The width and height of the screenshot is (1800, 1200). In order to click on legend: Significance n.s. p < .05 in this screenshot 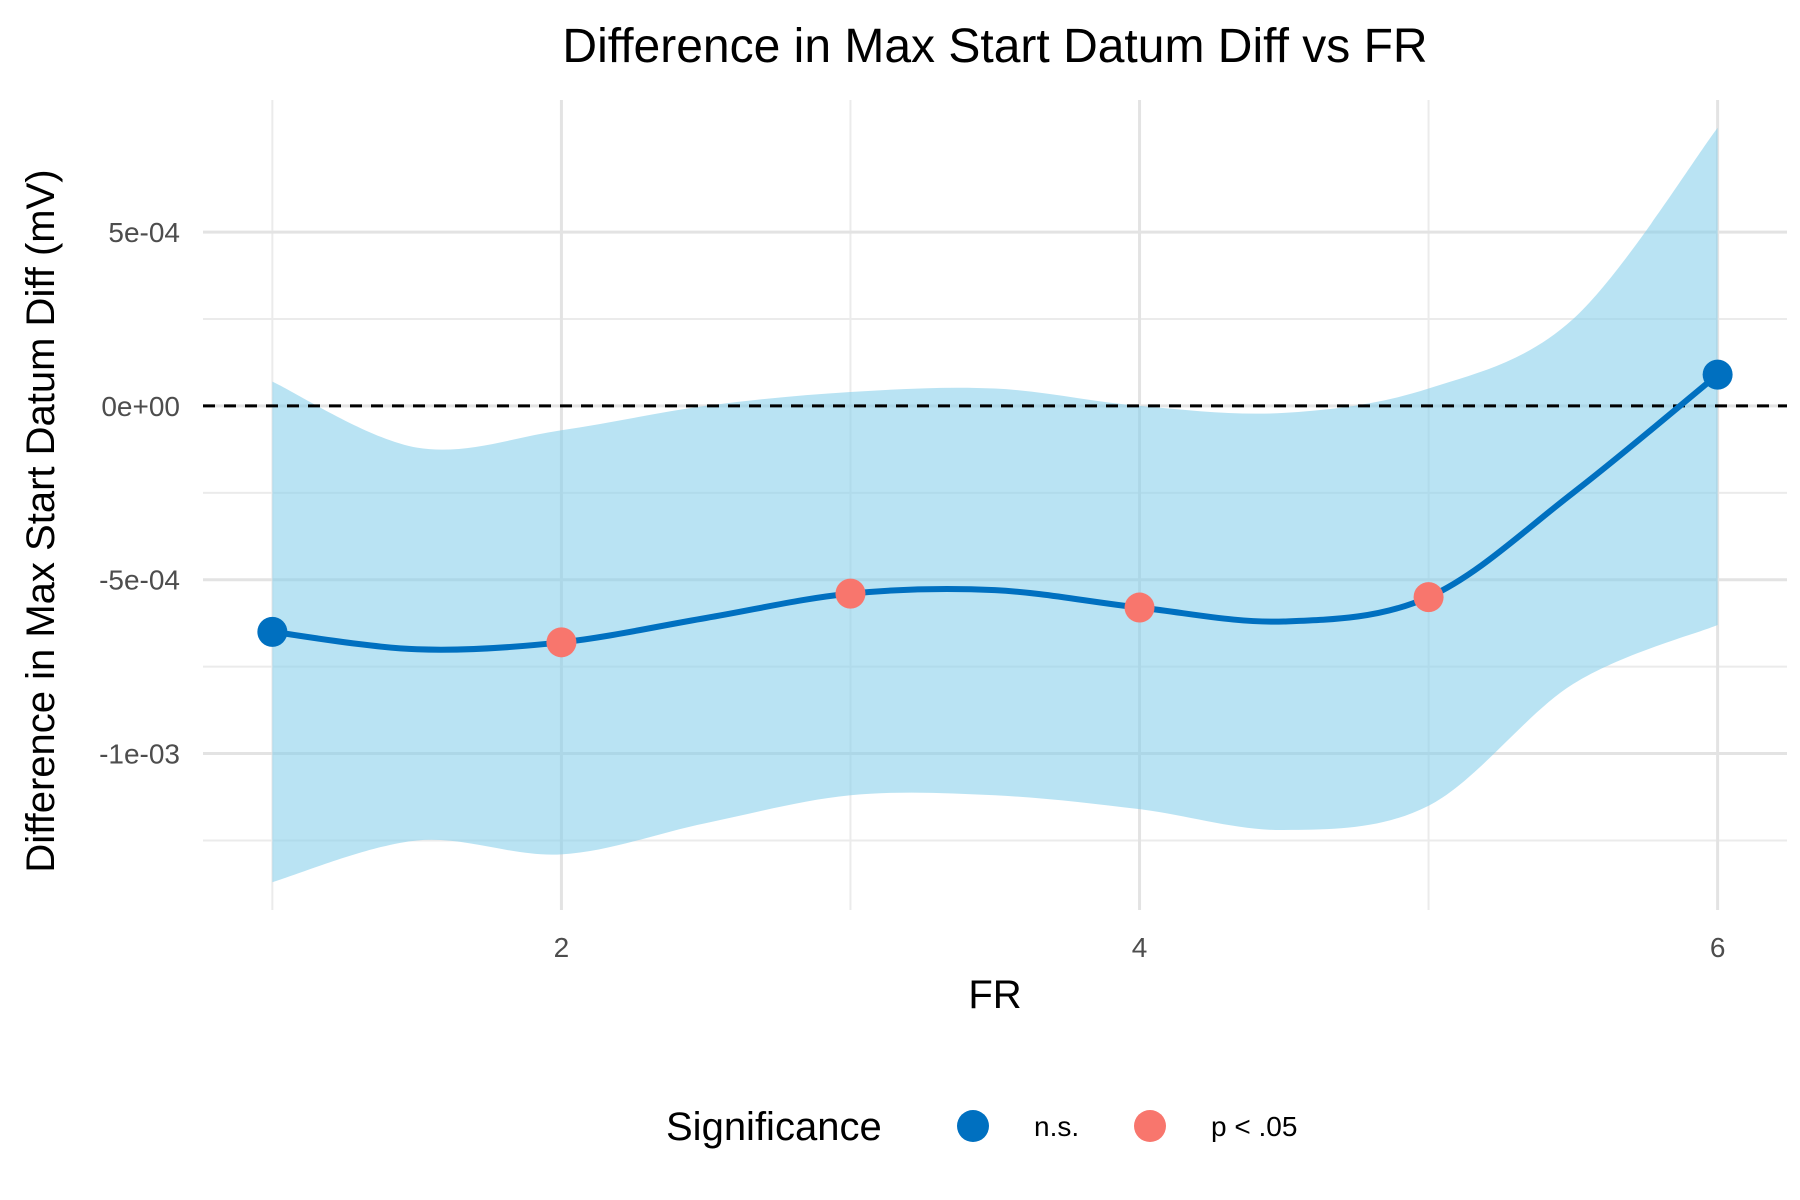, I will do `click(981, 1127)`.